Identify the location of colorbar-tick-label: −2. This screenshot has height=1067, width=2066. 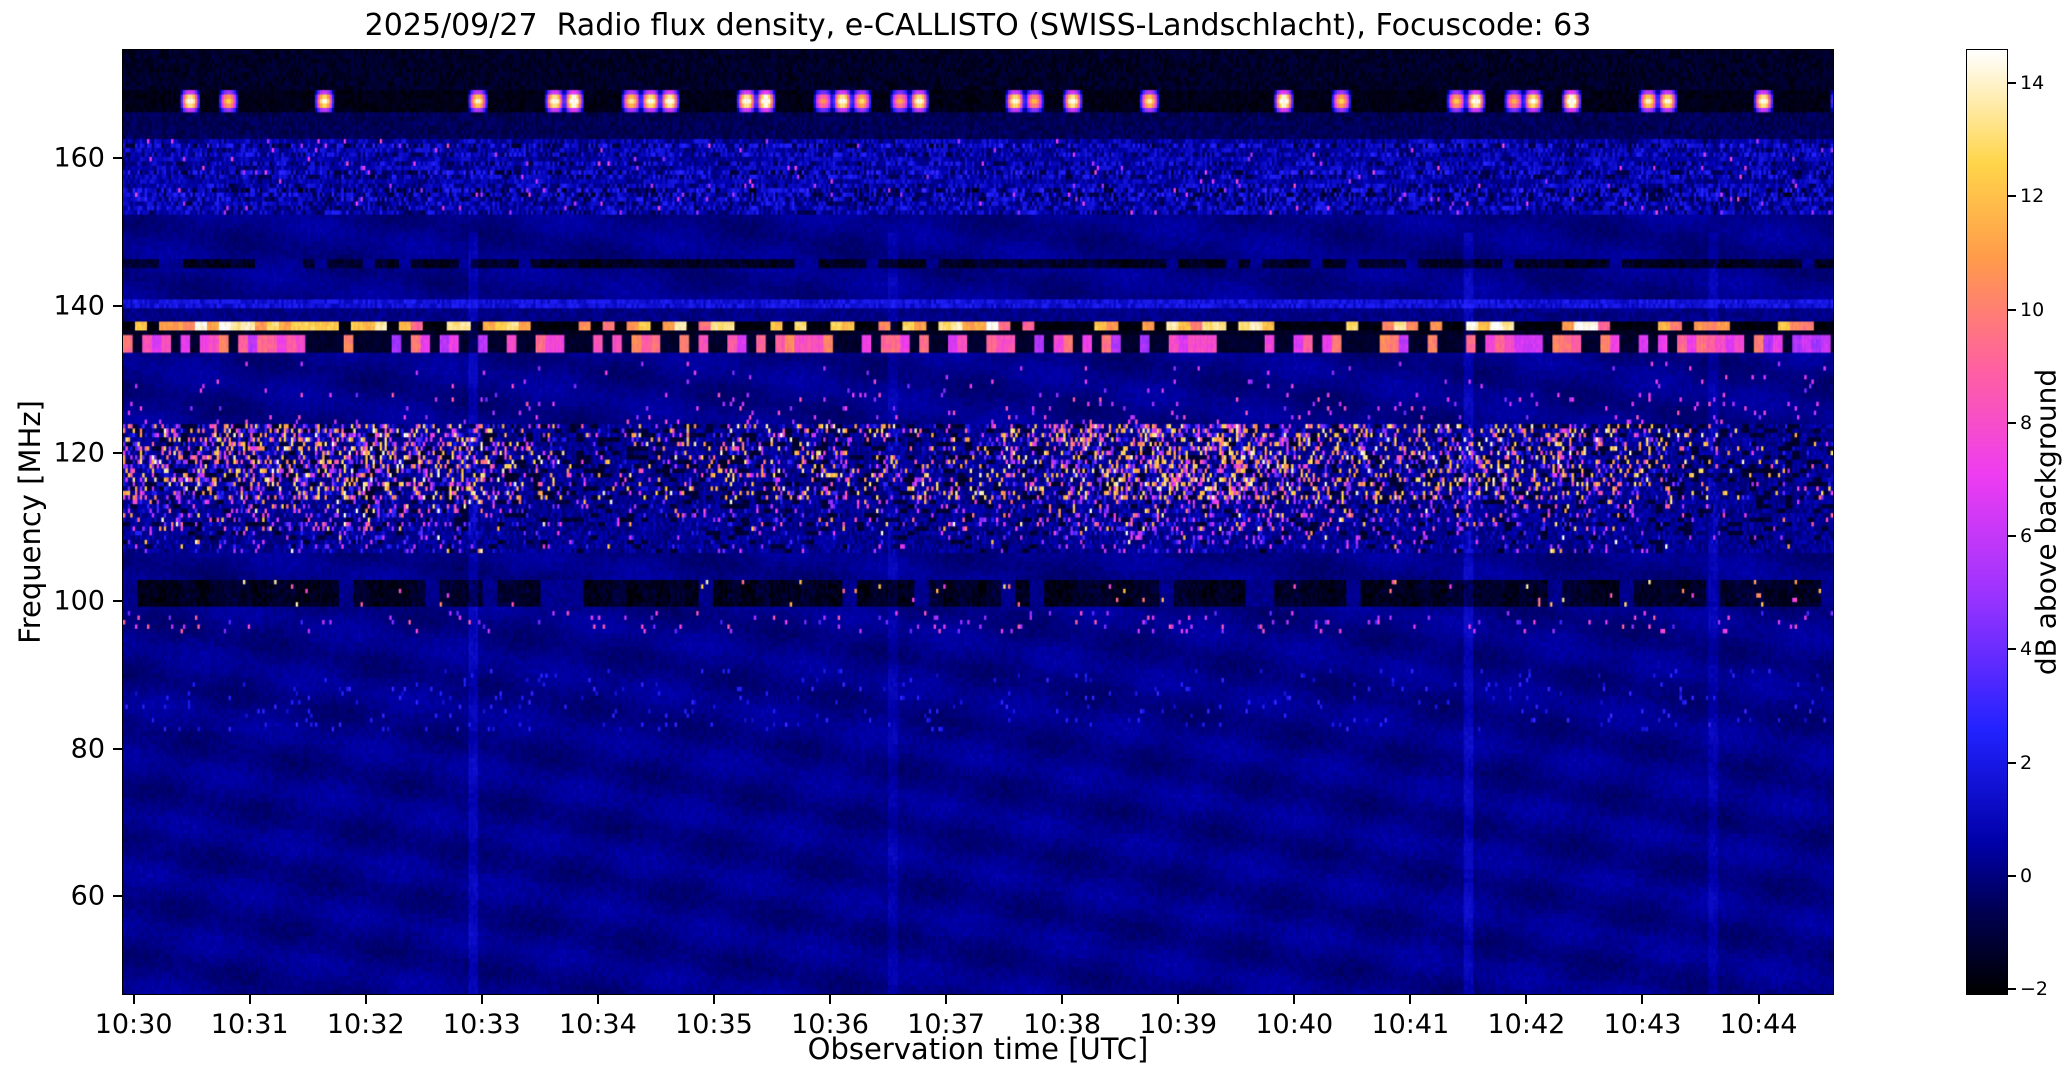
(2034, 989).